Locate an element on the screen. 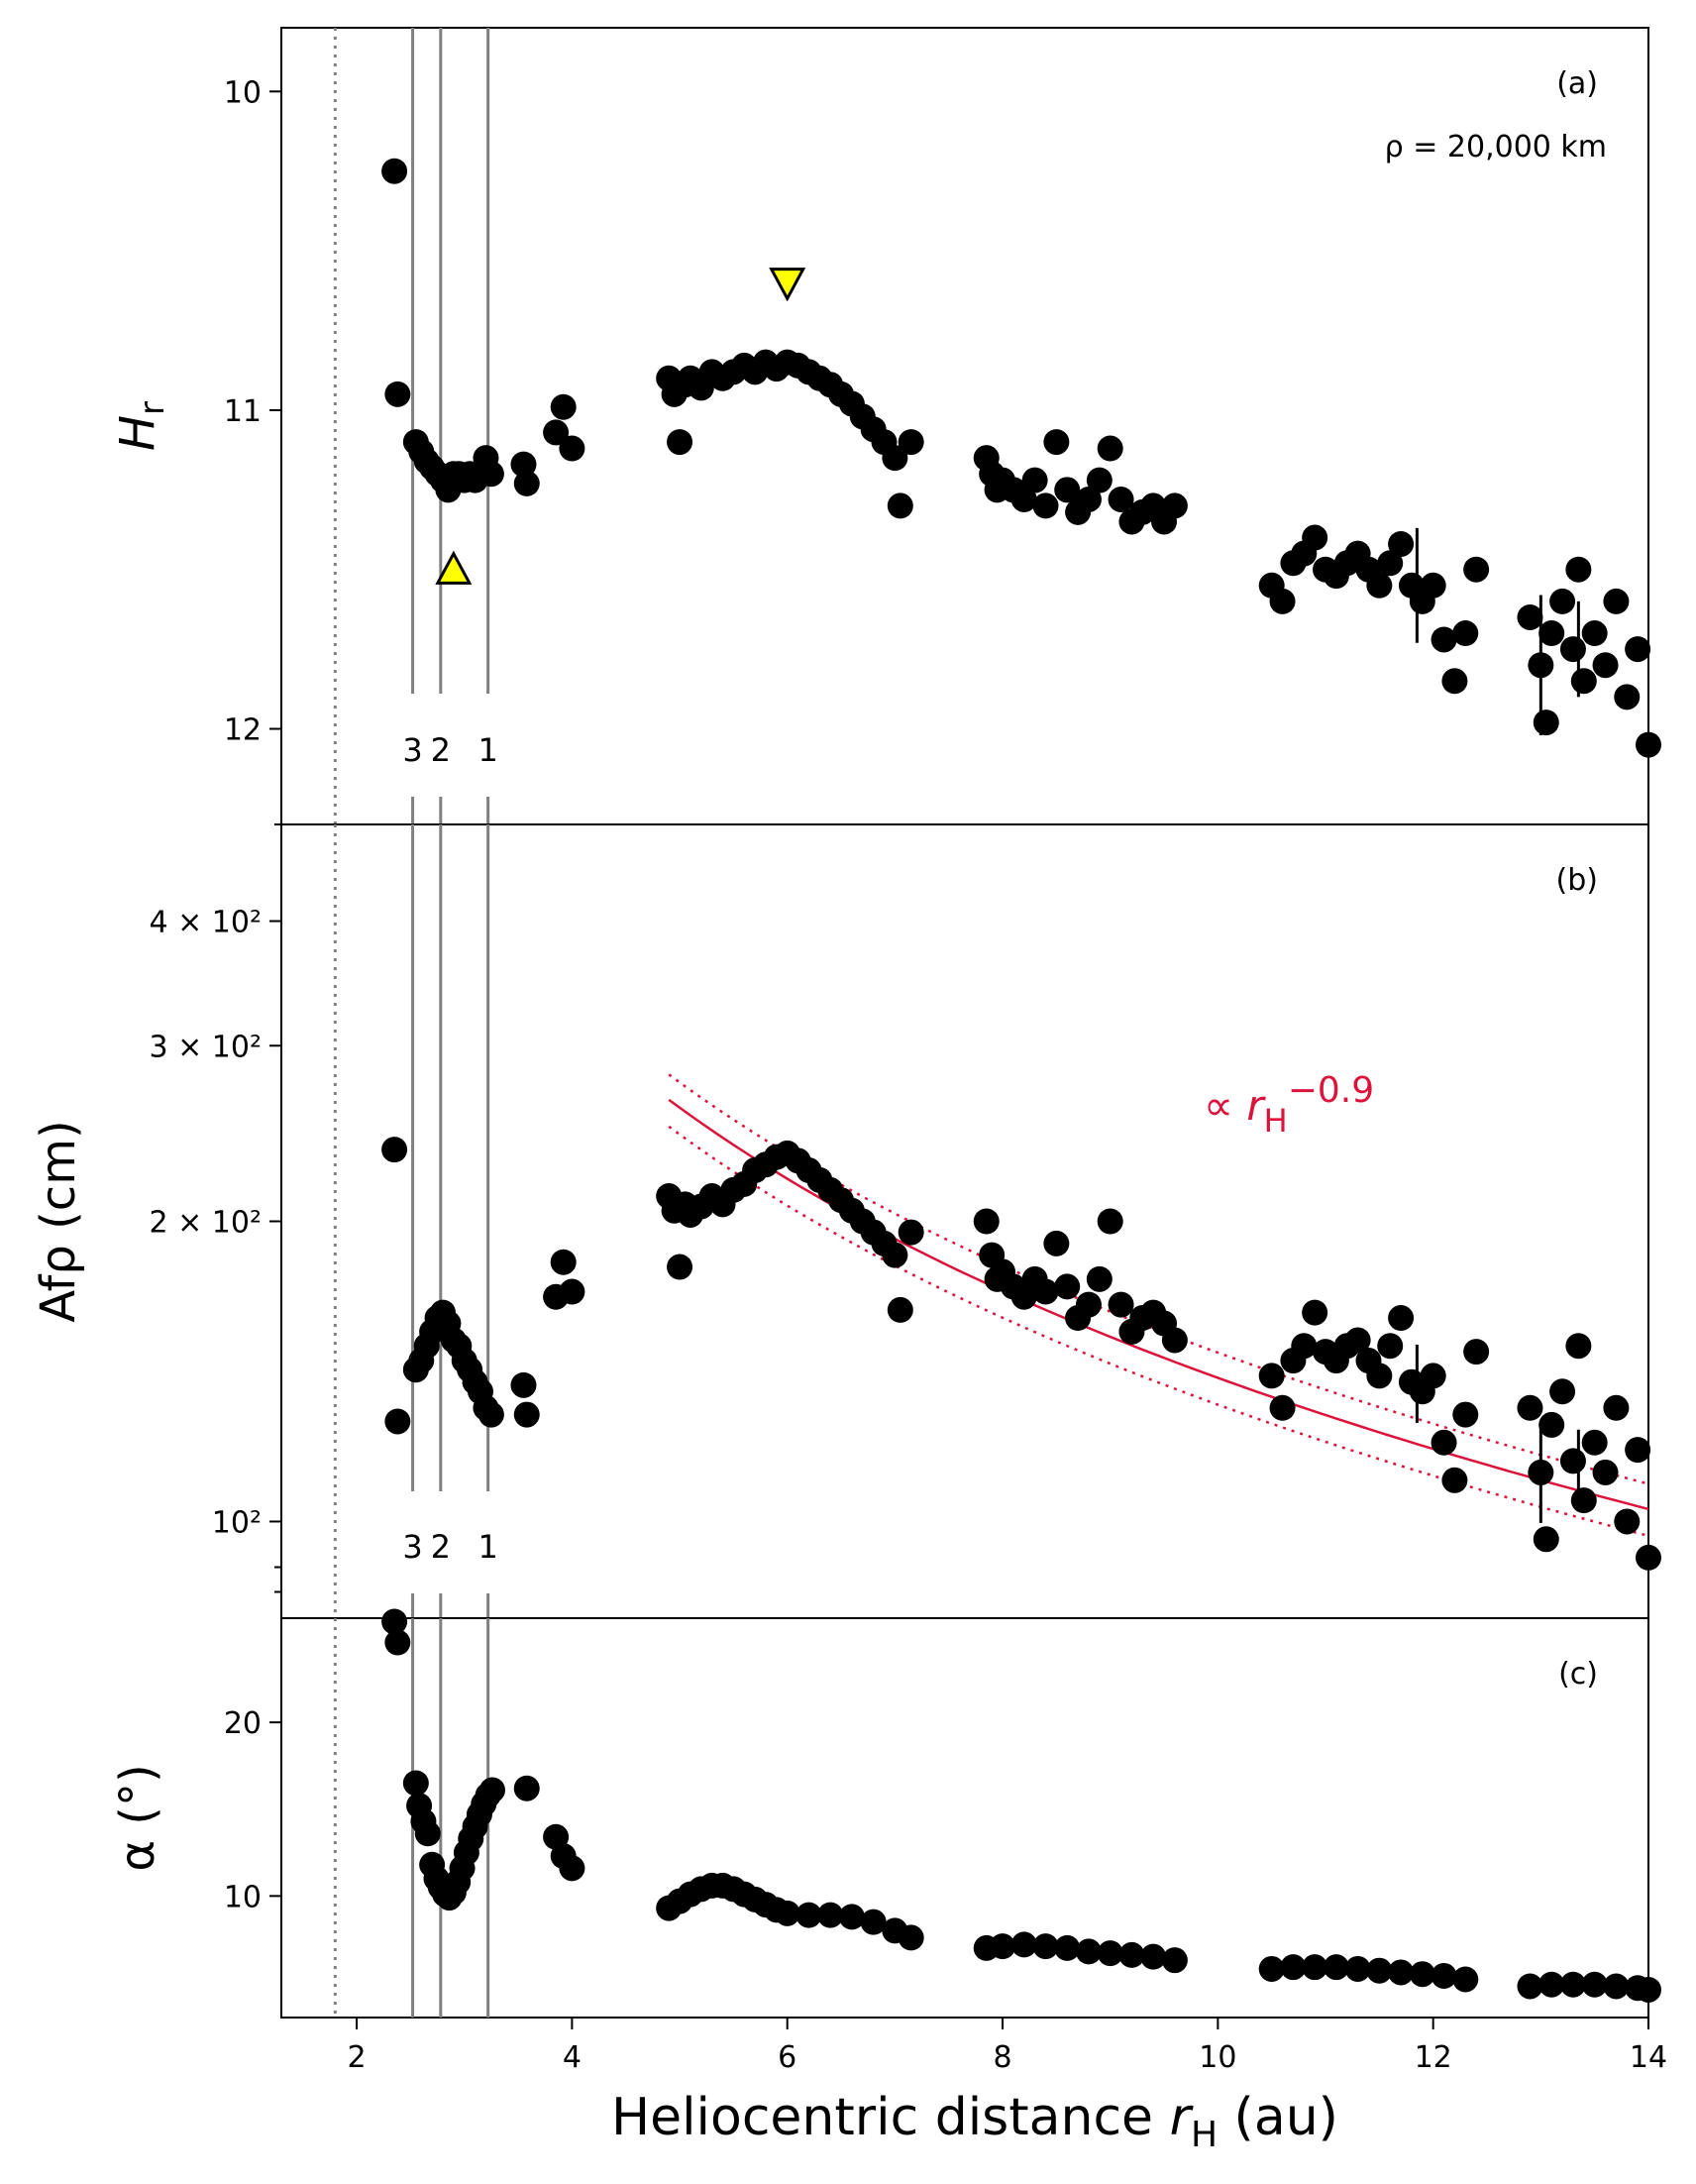 The width and height of the screenshot is (1696, 2184). triangle-up-marker is located at coordinates (454, 567).